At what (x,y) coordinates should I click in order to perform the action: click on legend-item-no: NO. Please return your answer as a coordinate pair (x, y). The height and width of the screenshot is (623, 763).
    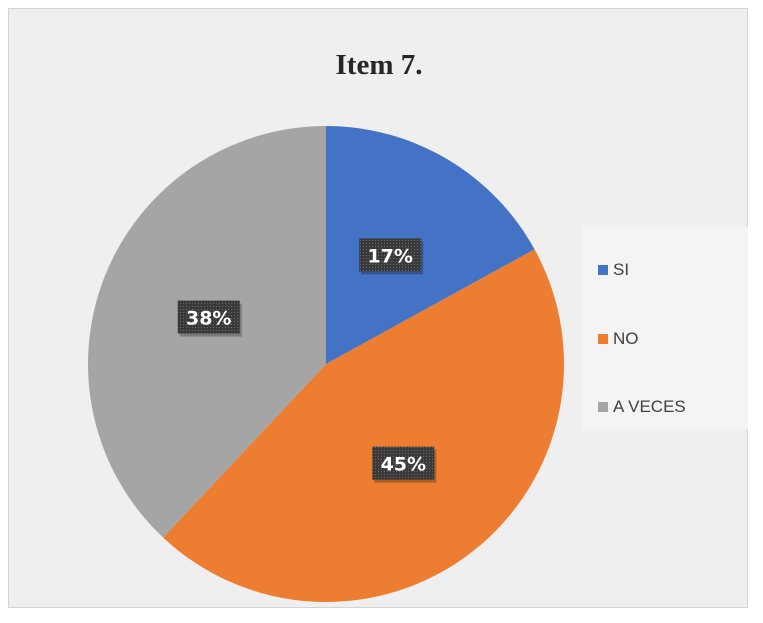
    Looking at the image, I should click on (618, 339).